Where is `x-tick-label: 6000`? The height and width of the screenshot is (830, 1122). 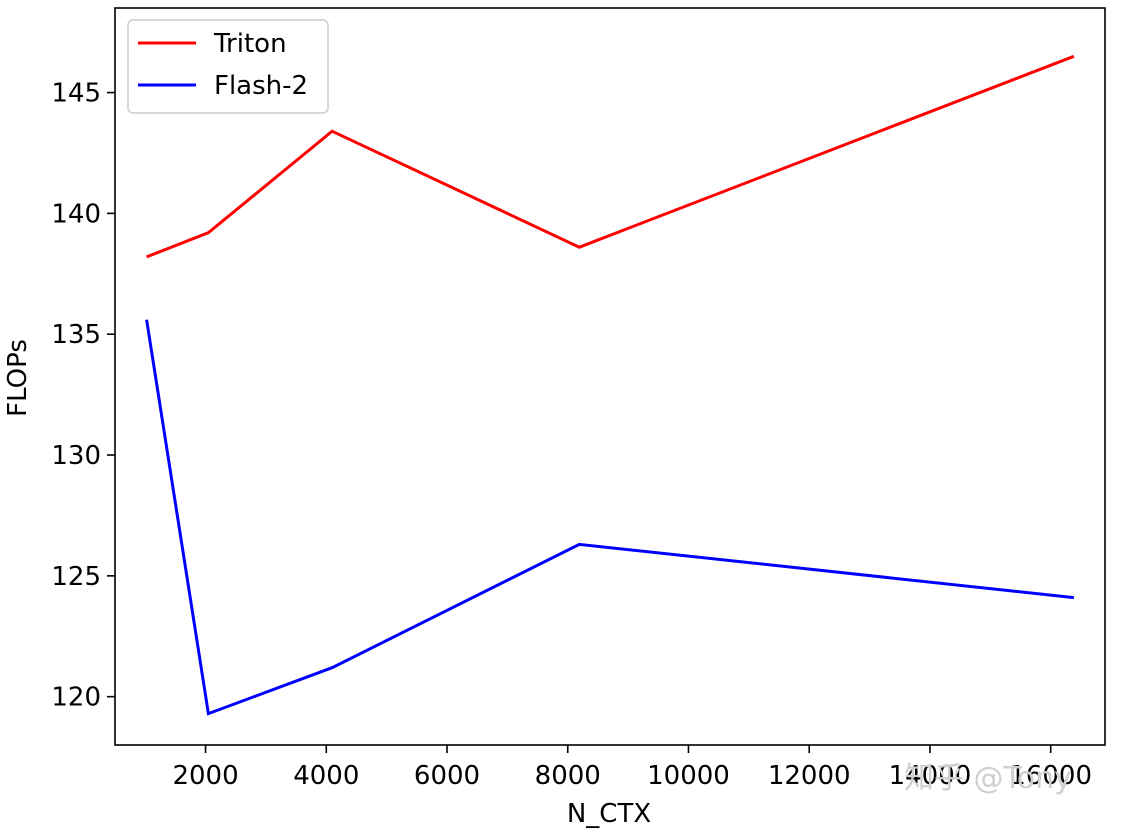 x-tick-label: 6000 is located at coordinates (447, 776).